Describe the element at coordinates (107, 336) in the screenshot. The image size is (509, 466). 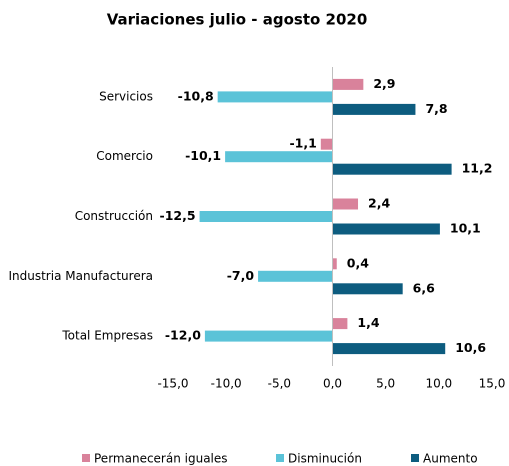
I see `category-label: Total Empresas` at that location.